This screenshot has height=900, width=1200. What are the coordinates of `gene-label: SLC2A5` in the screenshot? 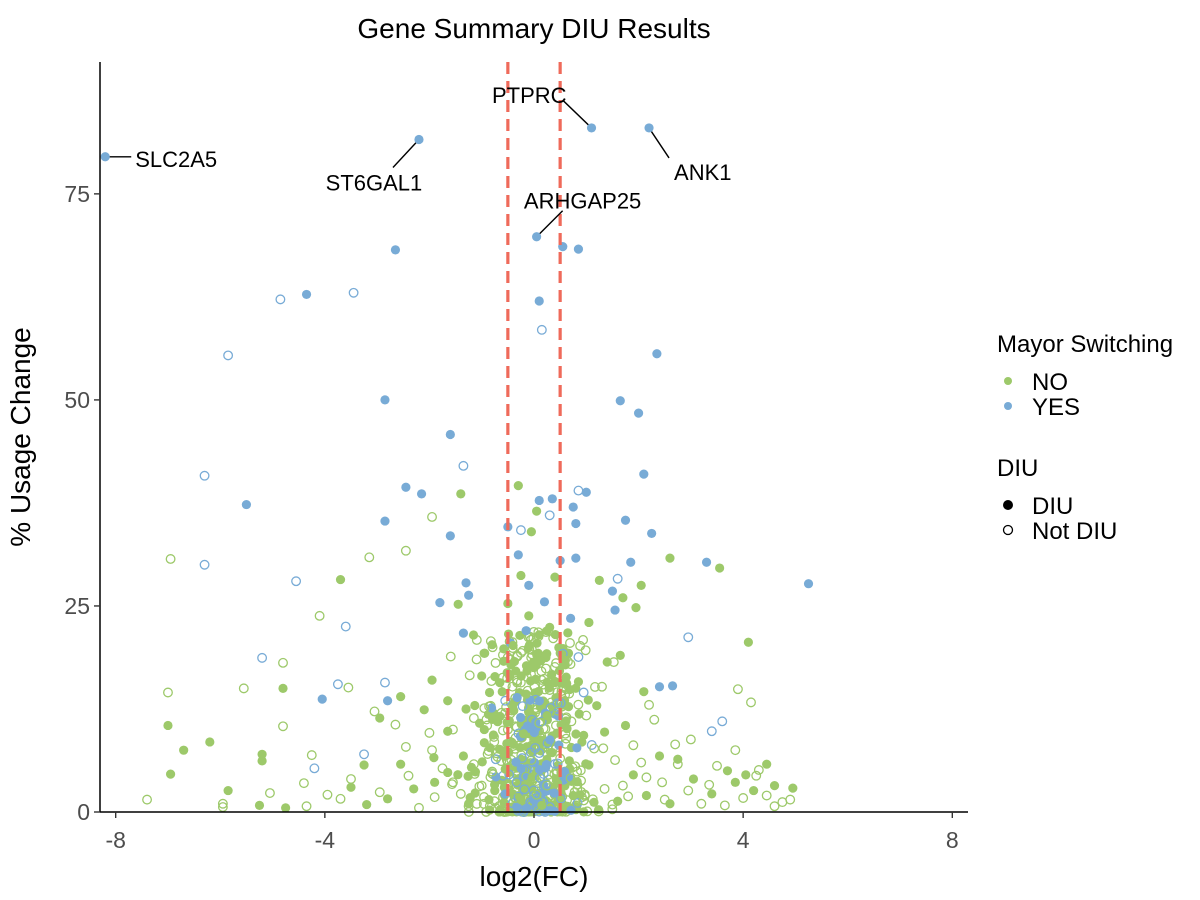 It's located at (176, 159).